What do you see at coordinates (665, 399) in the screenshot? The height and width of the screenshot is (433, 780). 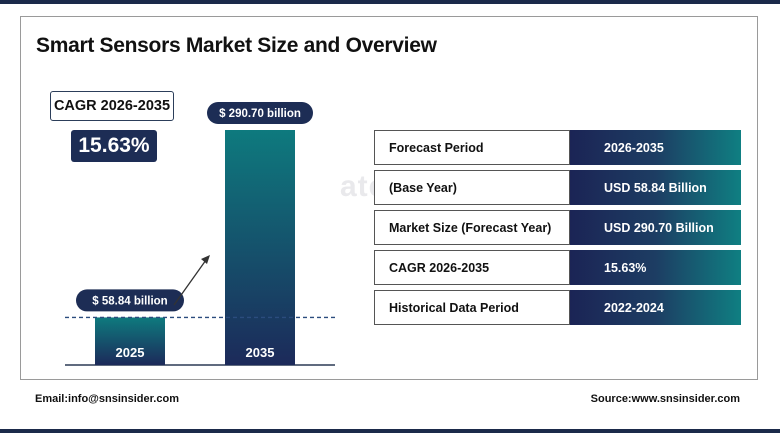 I see `footer-source: Source:www.snsinsider.com` at bounding box center [665, 399].